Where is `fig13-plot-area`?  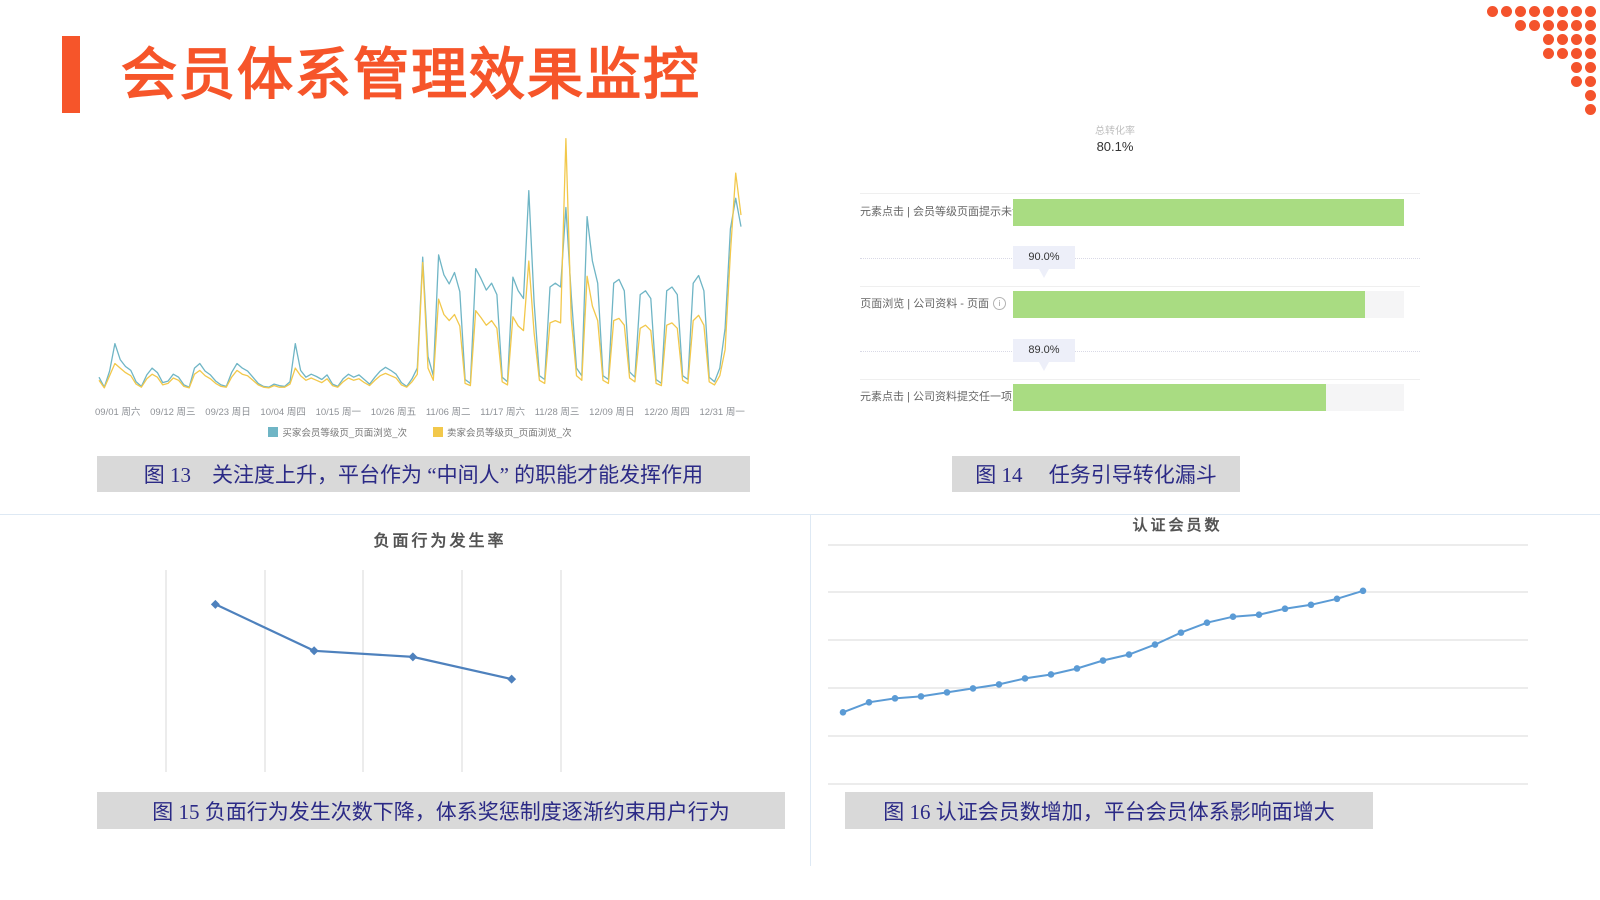
fig13-plot-area is located at coordinates (420, 263).